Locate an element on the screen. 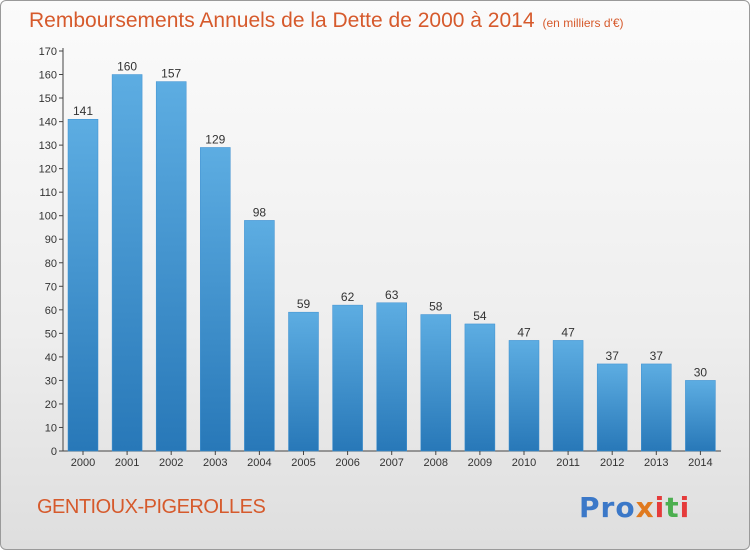  x-tick-label: 2014 is located at coordinates (700, 463).